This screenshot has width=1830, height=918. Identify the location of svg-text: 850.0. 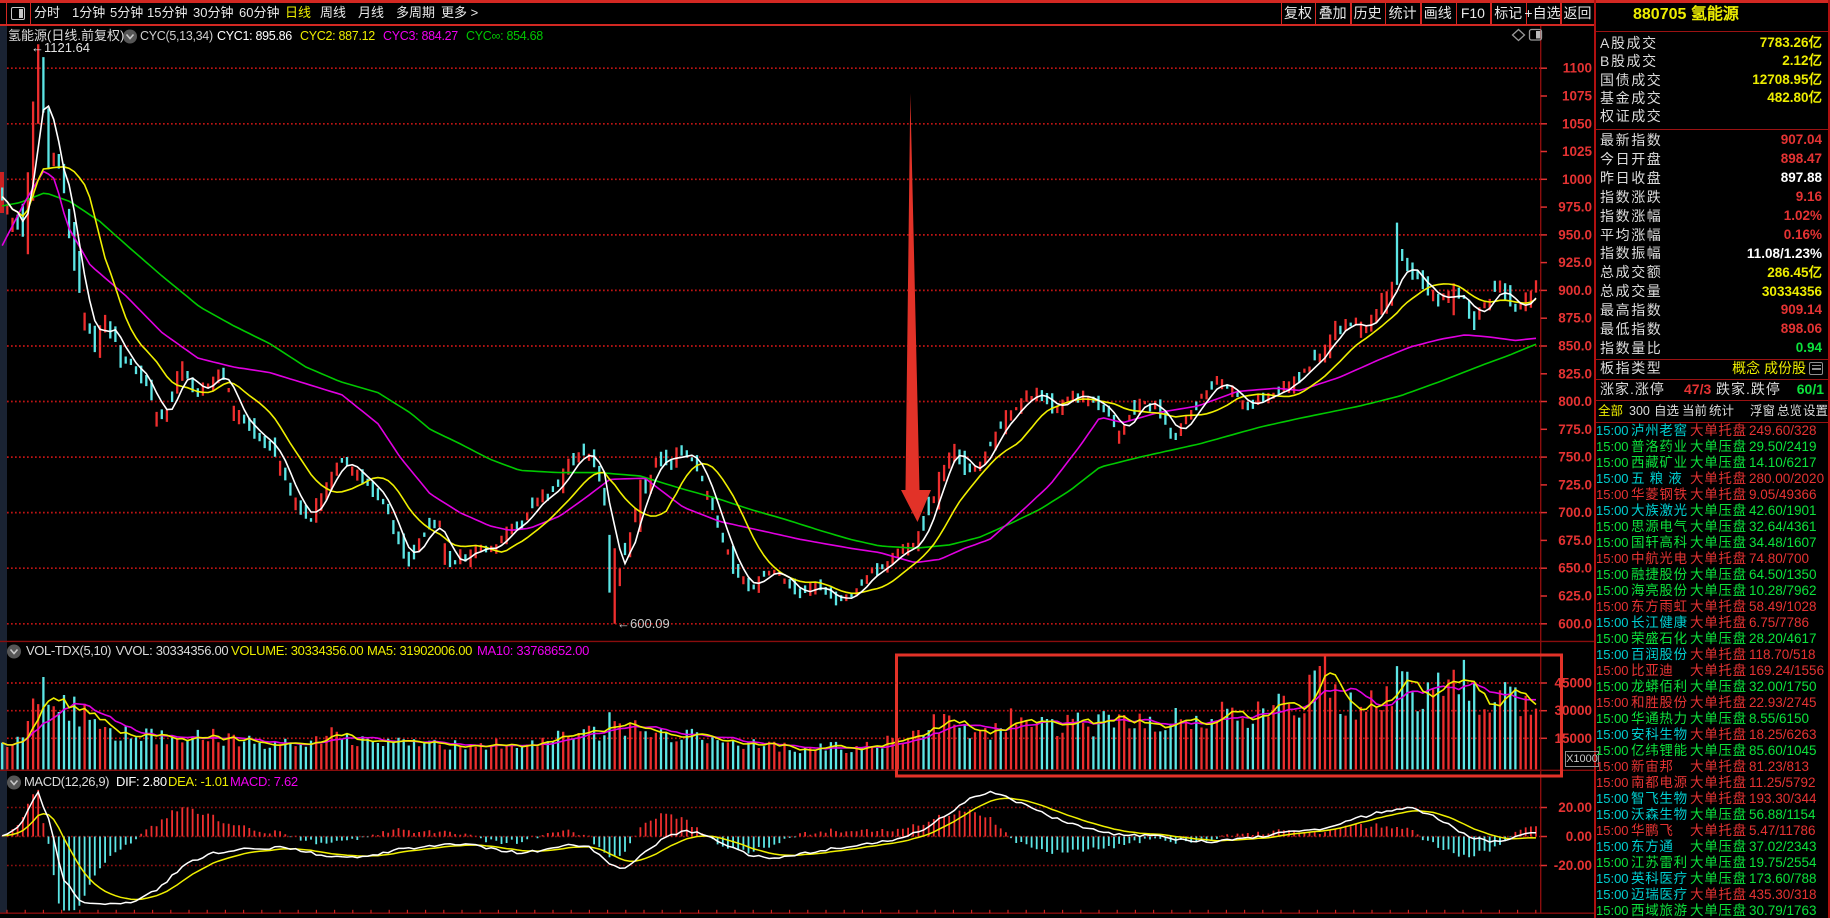
(1575, 346).